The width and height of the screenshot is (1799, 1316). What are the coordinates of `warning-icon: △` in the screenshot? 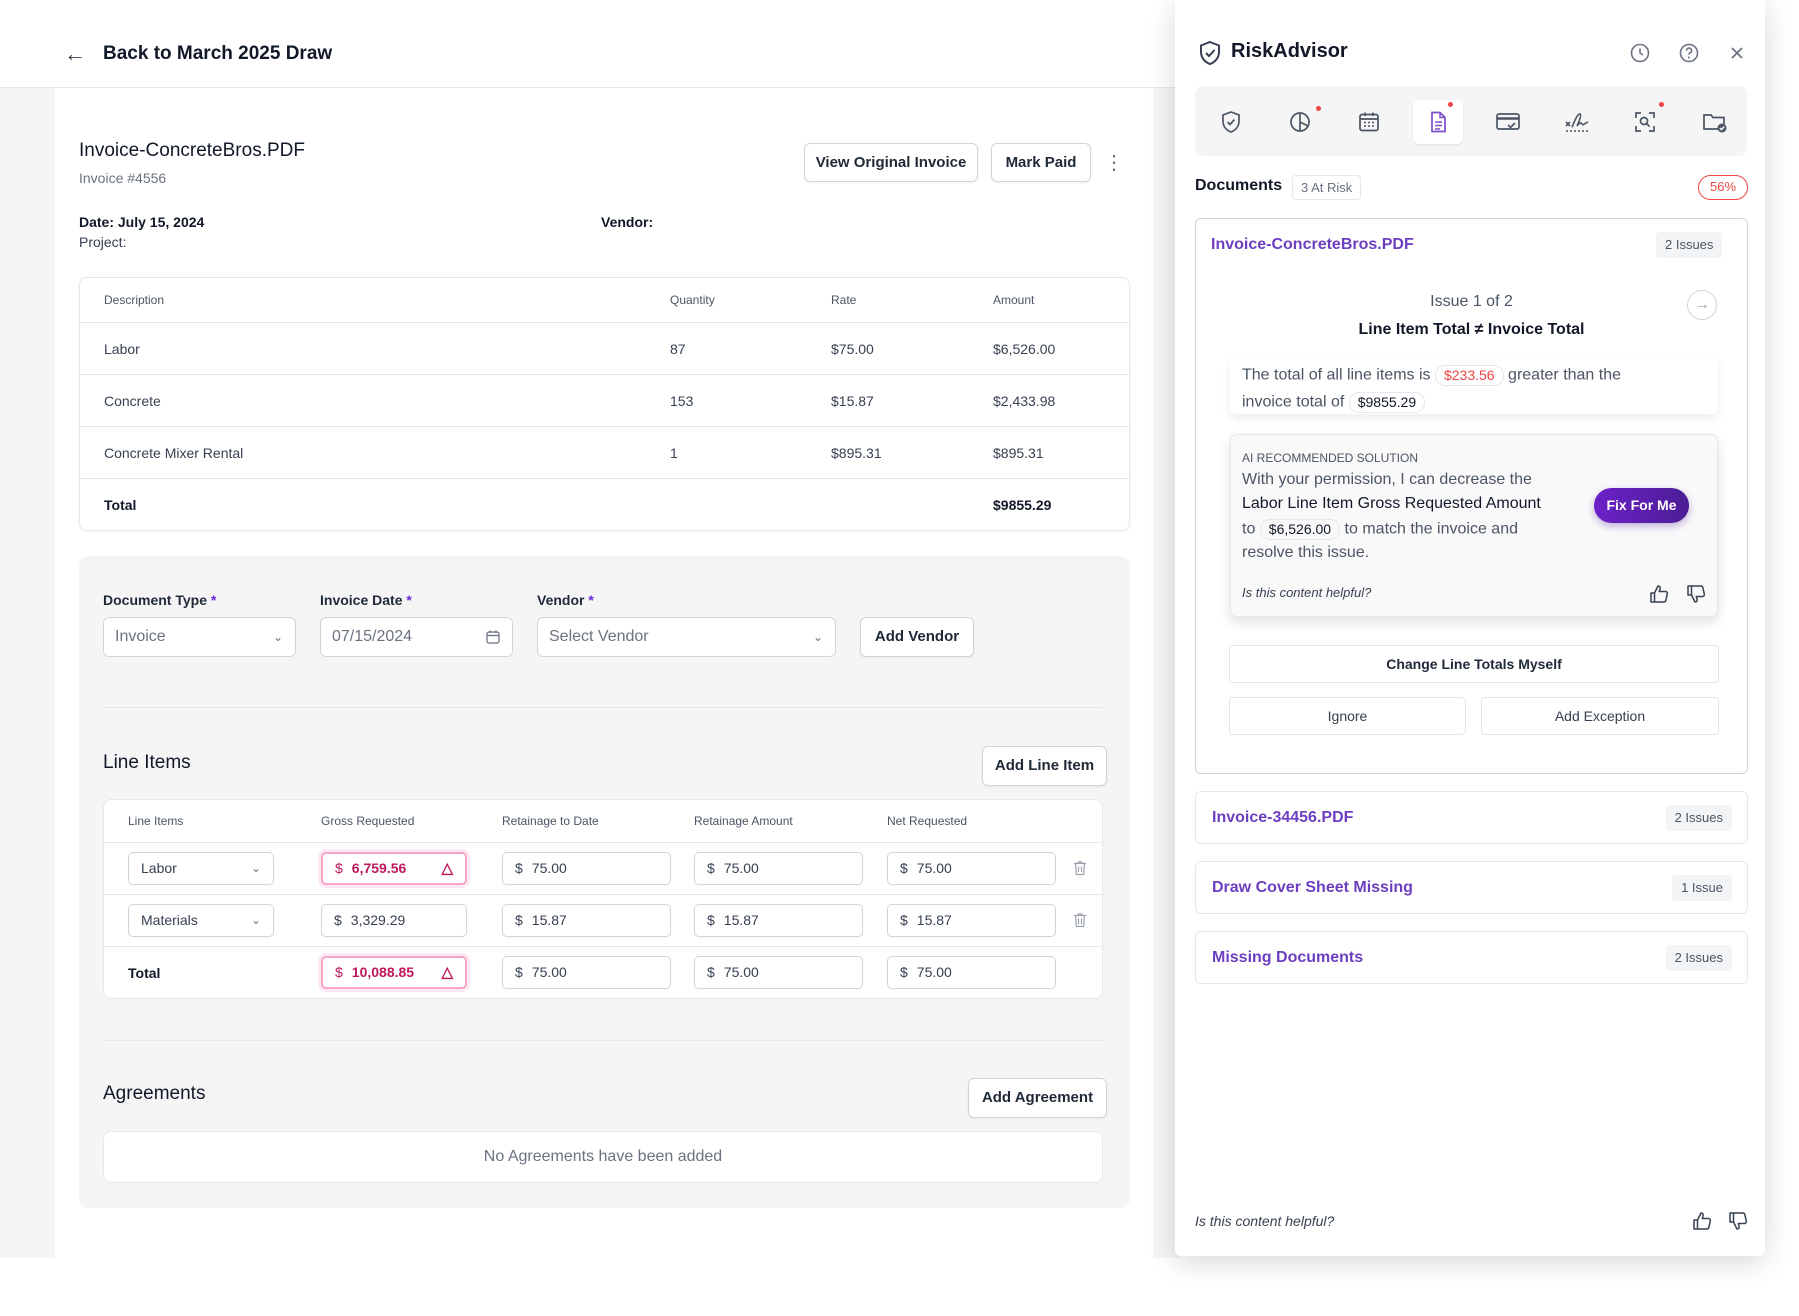 It's located at (447, 868).